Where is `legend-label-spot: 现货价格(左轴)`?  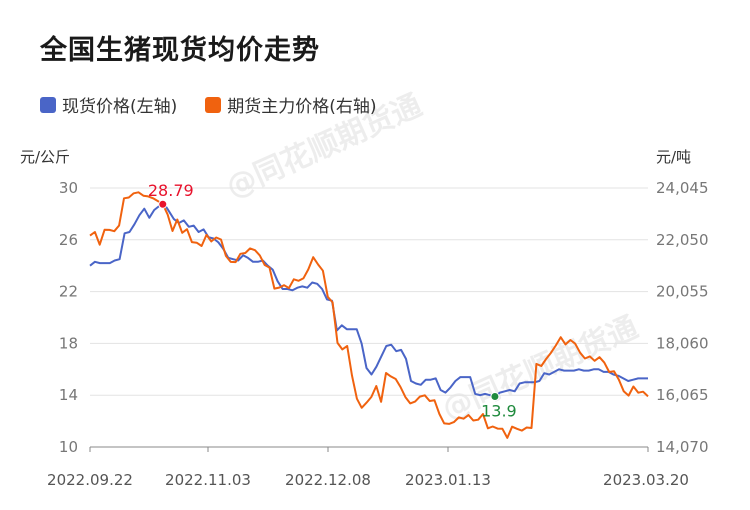 legend-label-spot: 现货价格(左轴) is located at coordinates (120, 107).